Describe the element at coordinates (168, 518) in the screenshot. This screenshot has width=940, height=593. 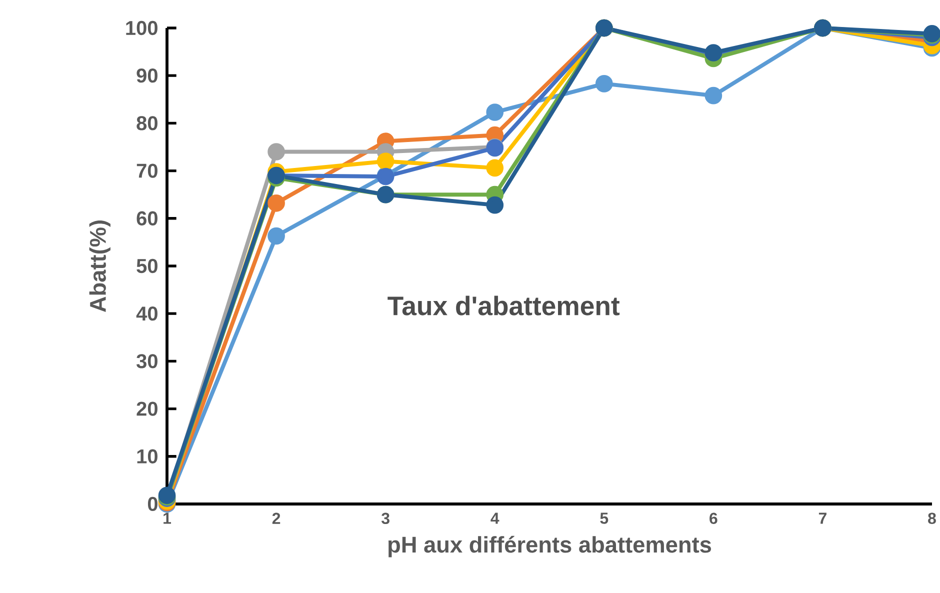
I see `x-tick-label: 1` at that location.